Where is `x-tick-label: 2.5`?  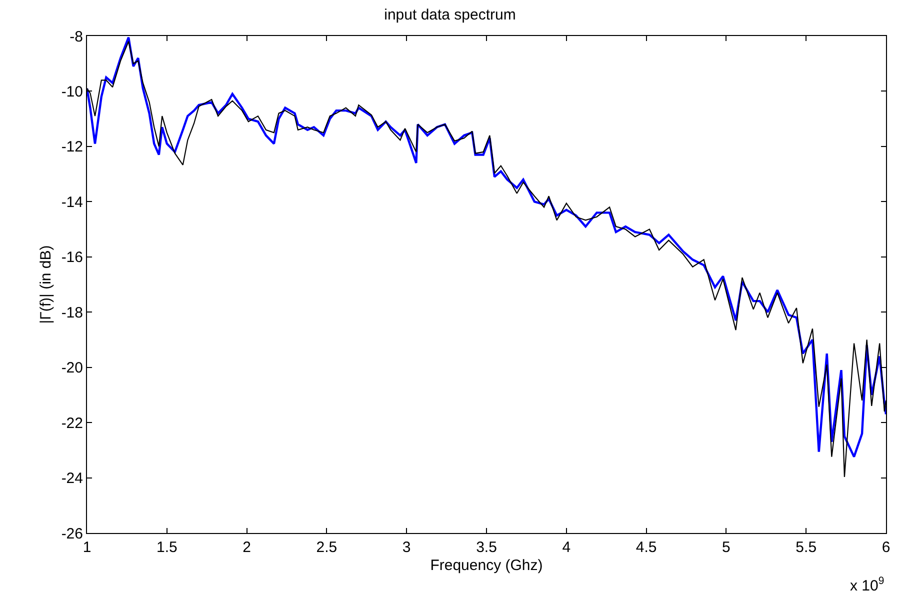 x-tick-label: 2.5 is located at coordinates (327, 547).